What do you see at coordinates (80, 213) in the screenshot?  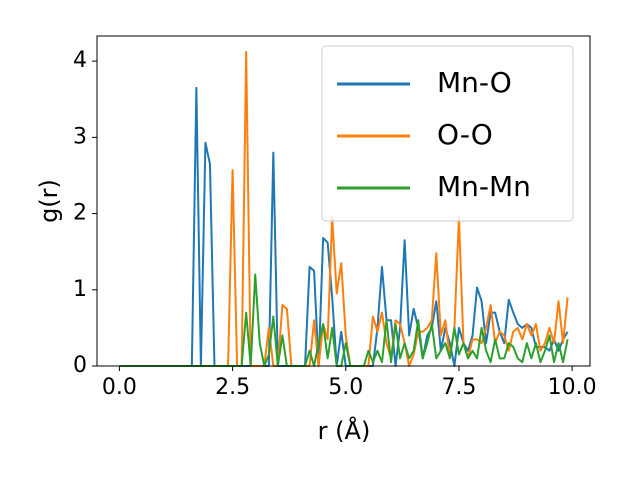 I see `y-tick-label: 2` at bounding box center [80, 213].